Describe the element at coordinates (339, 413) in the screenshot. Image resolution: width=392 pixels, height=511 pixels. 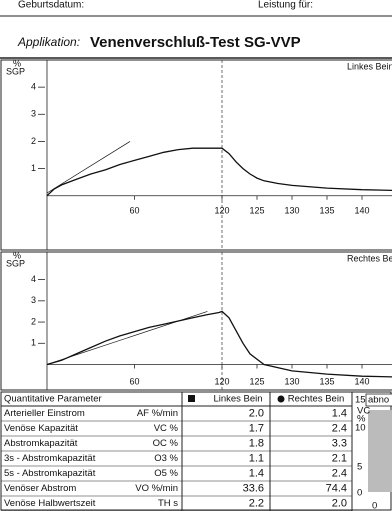
I see `right-value: 1.4` at that location.